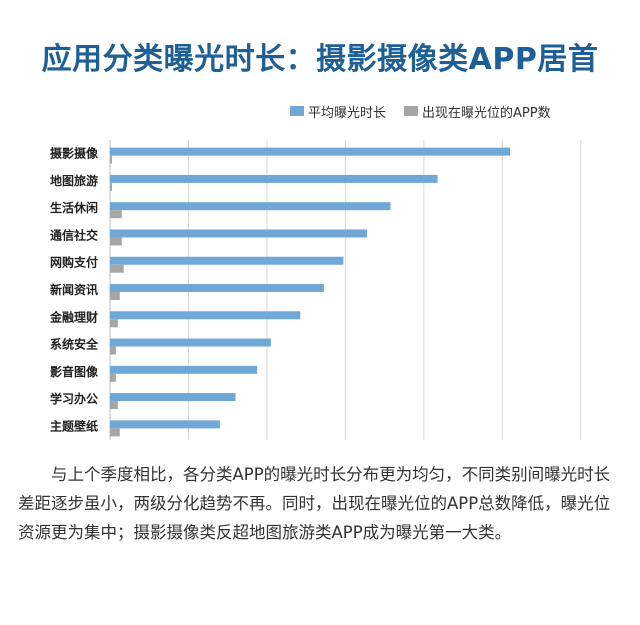 The width and height of the screenshot is (640, 625). Describe the element at coordinates (74, 425) in the screenshot. I see `category-label: 主题壁纸` at that location.